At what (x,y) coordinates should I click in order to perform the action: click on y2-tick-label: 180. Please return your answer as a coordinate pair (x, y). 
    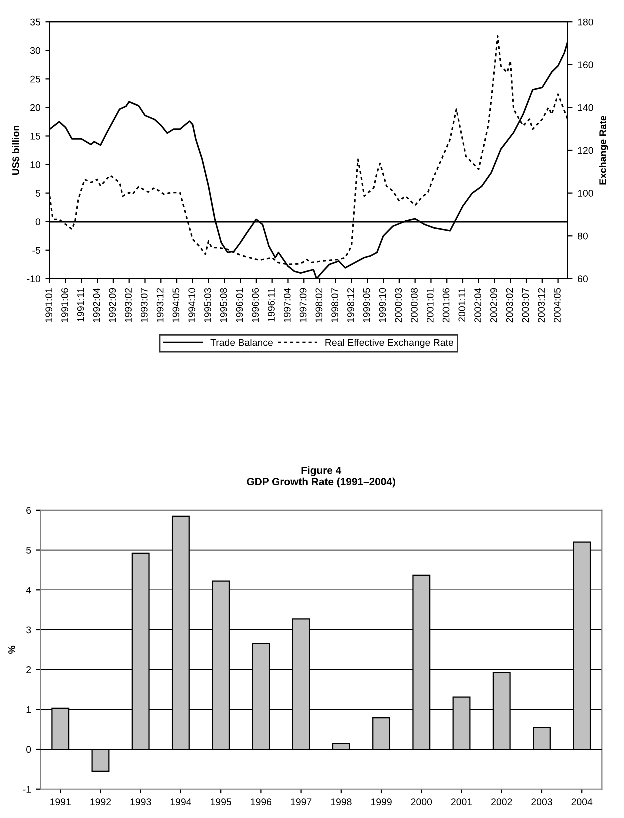
    Looking at the image, I should click on (586, 22).